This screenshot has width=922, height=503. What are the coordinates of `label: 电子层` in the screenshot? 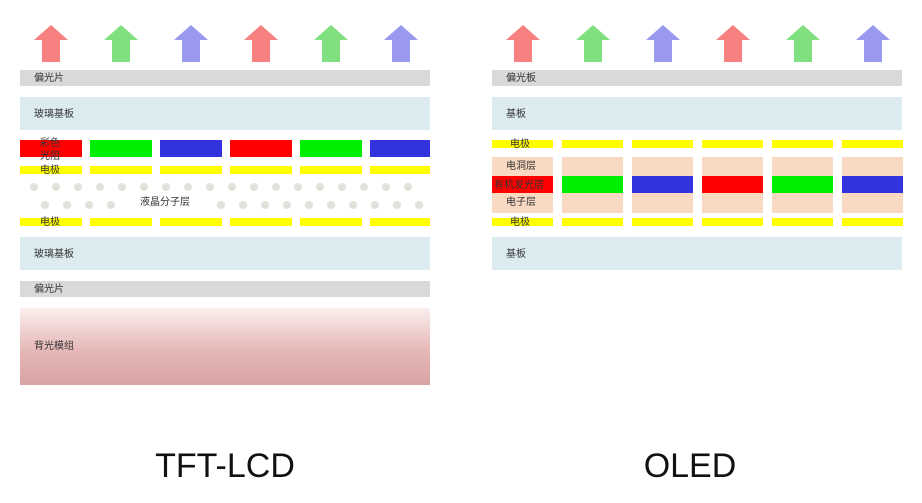 It's located at (521, 201).